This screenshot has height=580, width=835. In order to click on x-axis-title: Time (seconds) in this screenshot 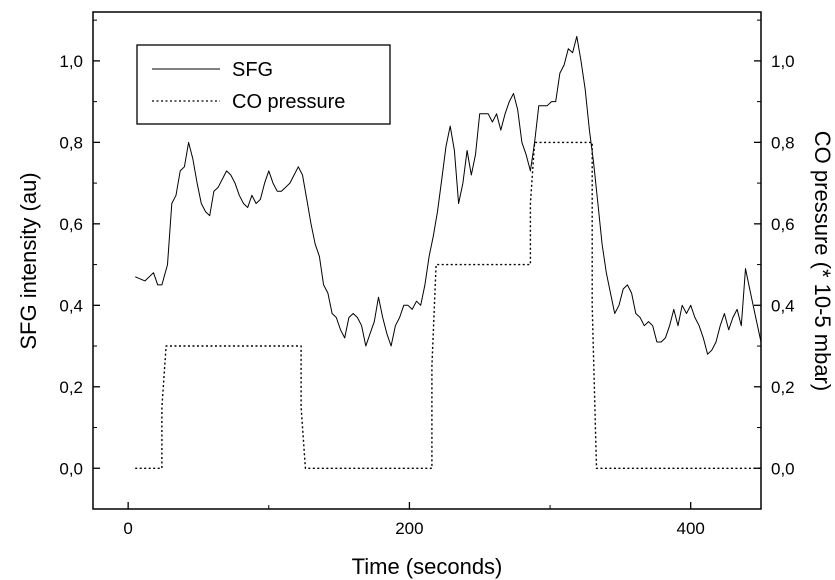, I will do `click(427, 566)`.